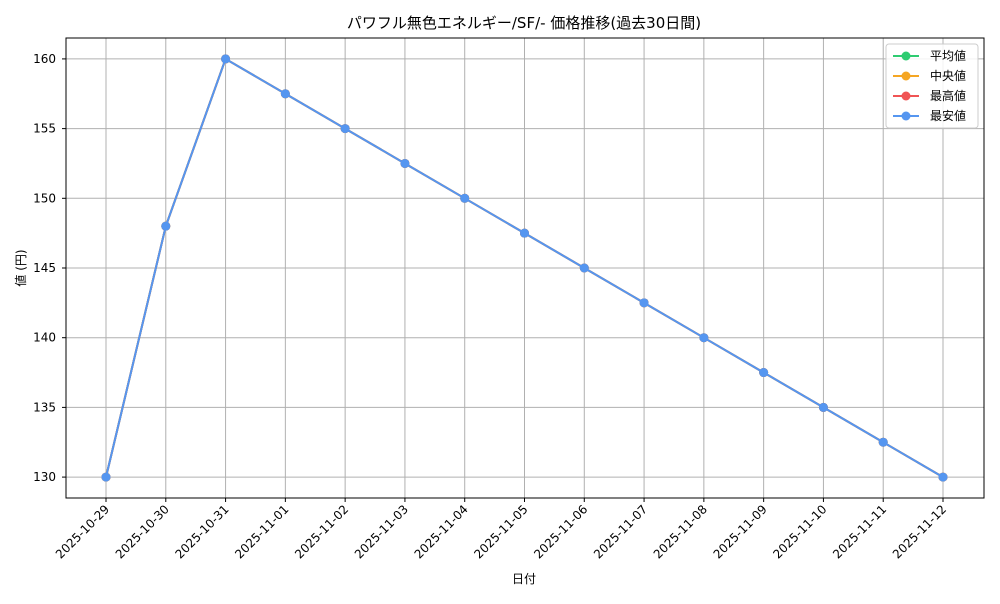 This screenshot has width=1000, height=604. Describe the element at coordinates (142, 531) in the screenshot. I see `x-tick-label: 2025-10-30` at that location.